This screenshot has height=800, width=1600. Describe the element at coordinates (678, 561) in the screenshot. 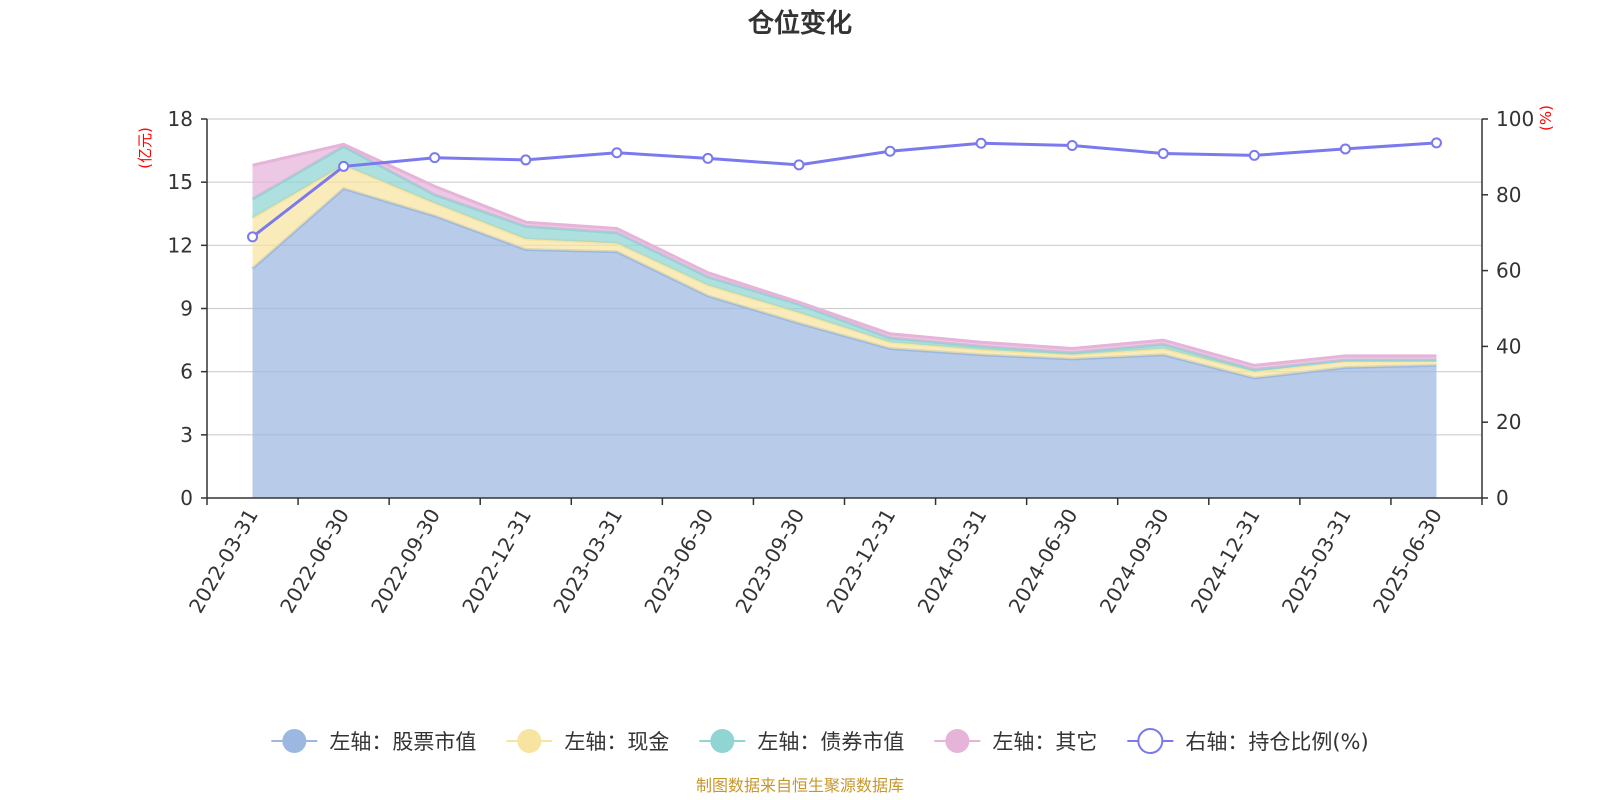

I see `x-tick-label: 2023-06-30` at that location.